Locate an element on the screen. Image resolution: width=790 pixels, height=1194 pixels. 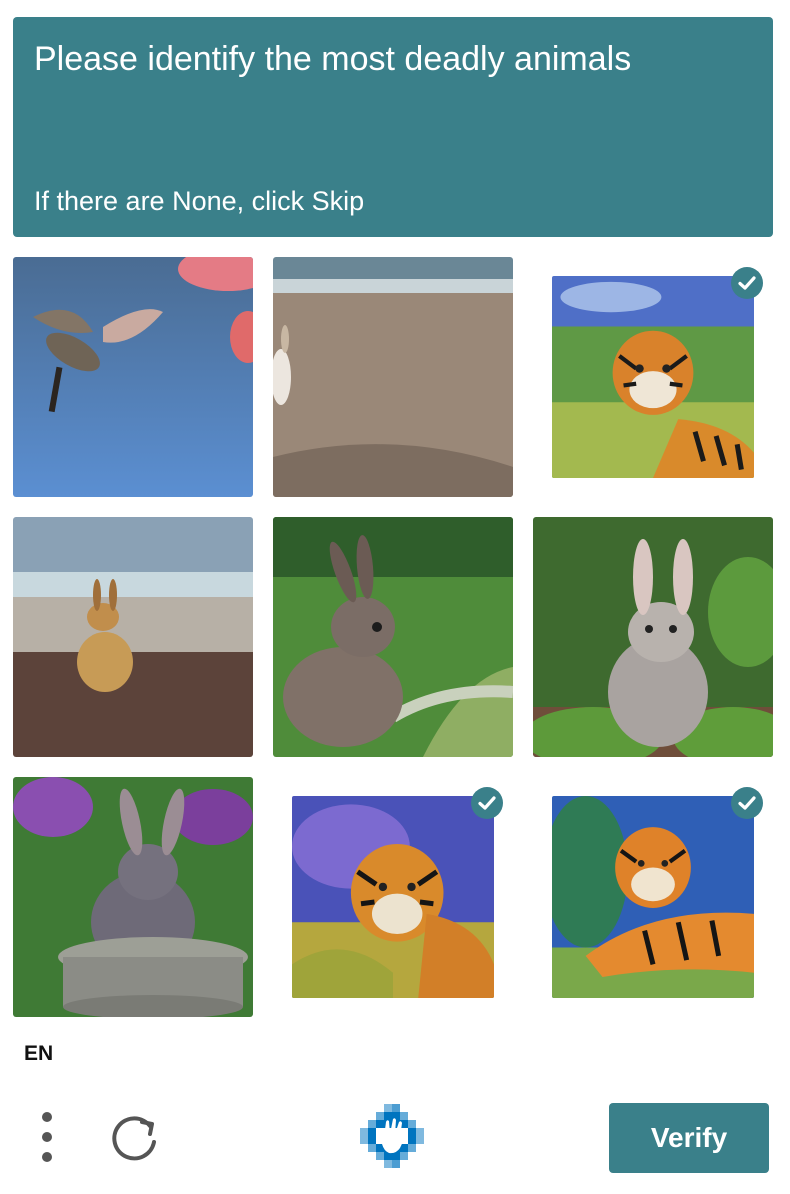
challenge-prompt: Please identify the most deadly animals is located at coordinates (333, 59).